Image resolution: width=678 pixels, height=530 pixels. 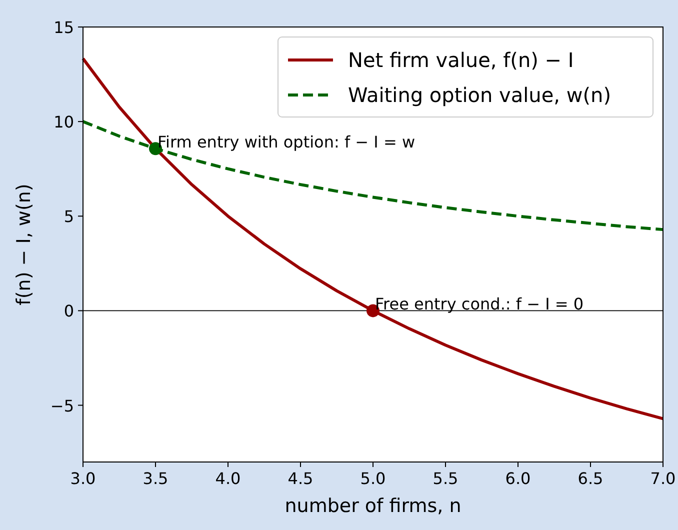 What do you see at coordinates (62, 406) in the screenshot?
I see `y-tick-label: −5` at bounding box center [62, 406].